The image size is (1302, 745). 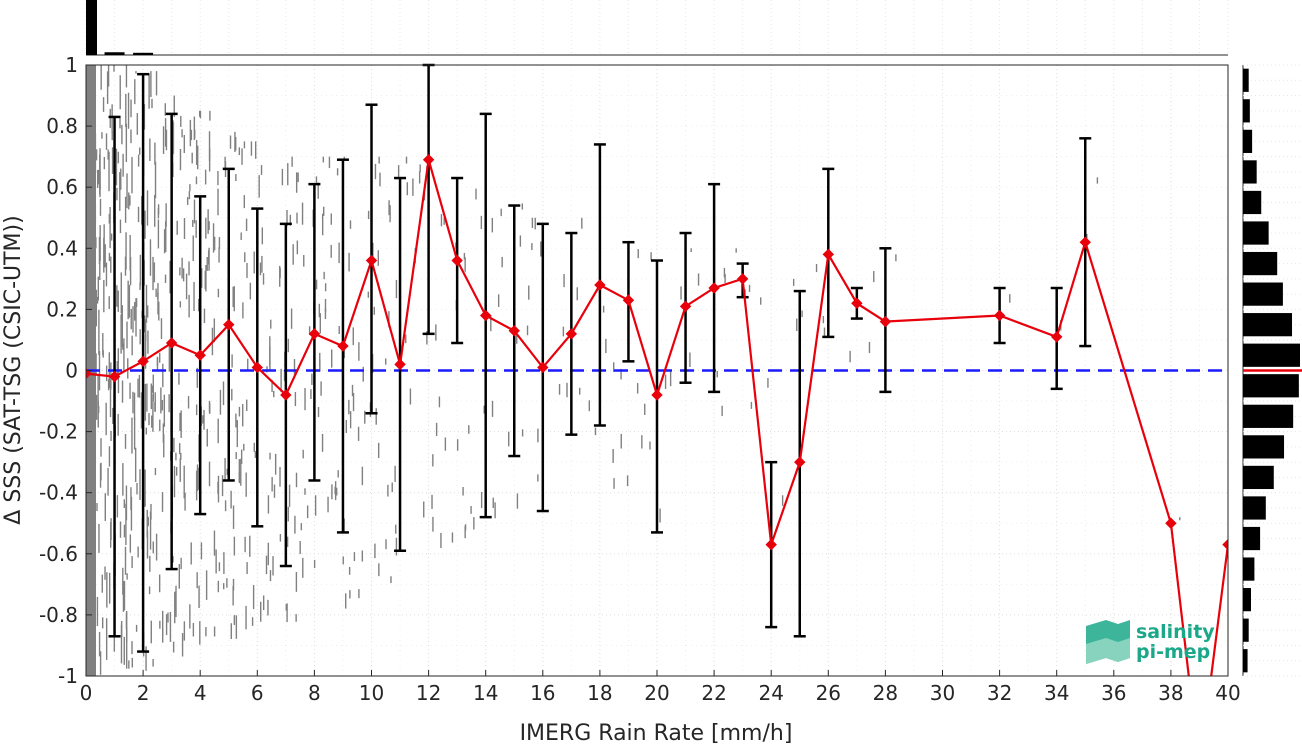 I want to click on x-tick-label: 40, so click(x=1227, y=693).